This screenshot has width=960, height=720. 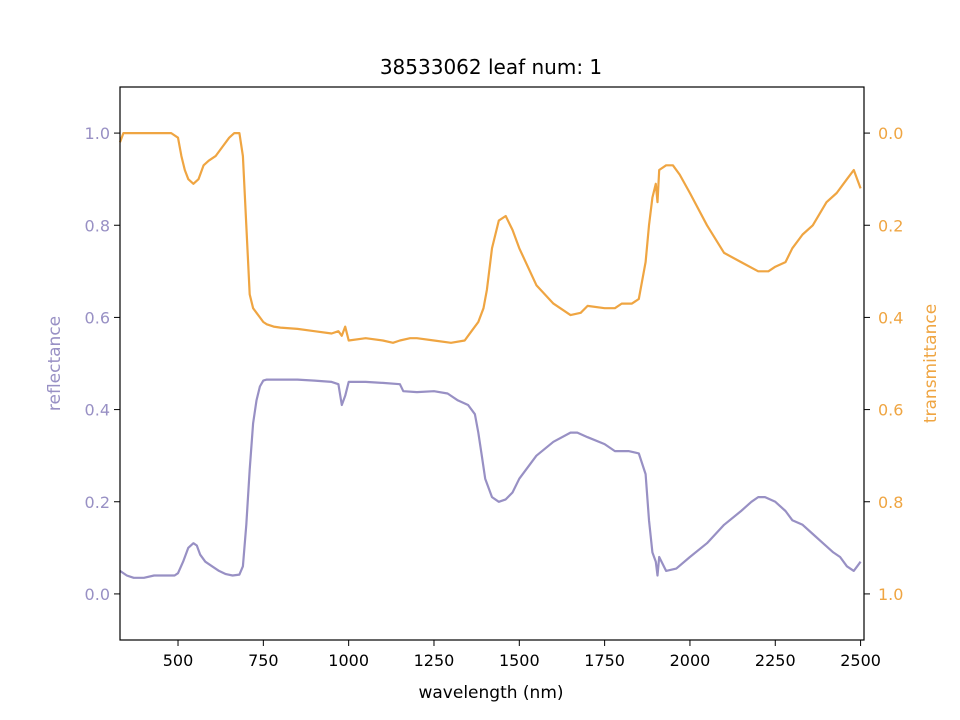 What do you see at coordinates (860, 660) in the screenshot?
I see `x-tick-label: 2500` at bounding box center [860, 660].